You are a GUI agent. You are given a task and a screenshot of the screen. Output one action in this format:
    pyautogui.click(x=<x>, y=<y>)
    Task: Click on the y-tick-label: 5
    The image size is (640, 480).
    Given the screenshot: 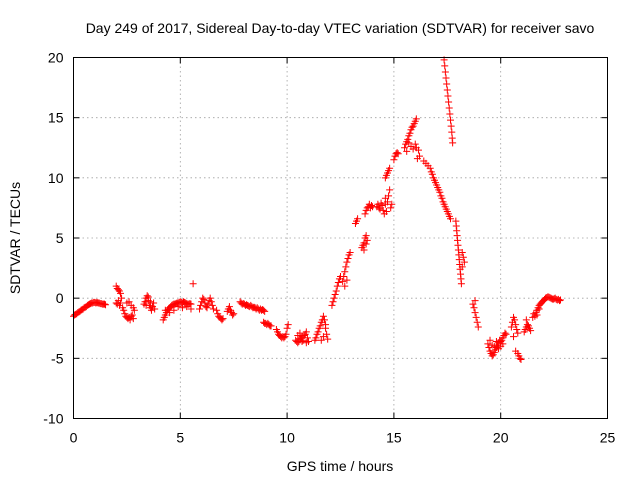 What is the action you would take?
    pyautogui.click(x=60, y=238)
    